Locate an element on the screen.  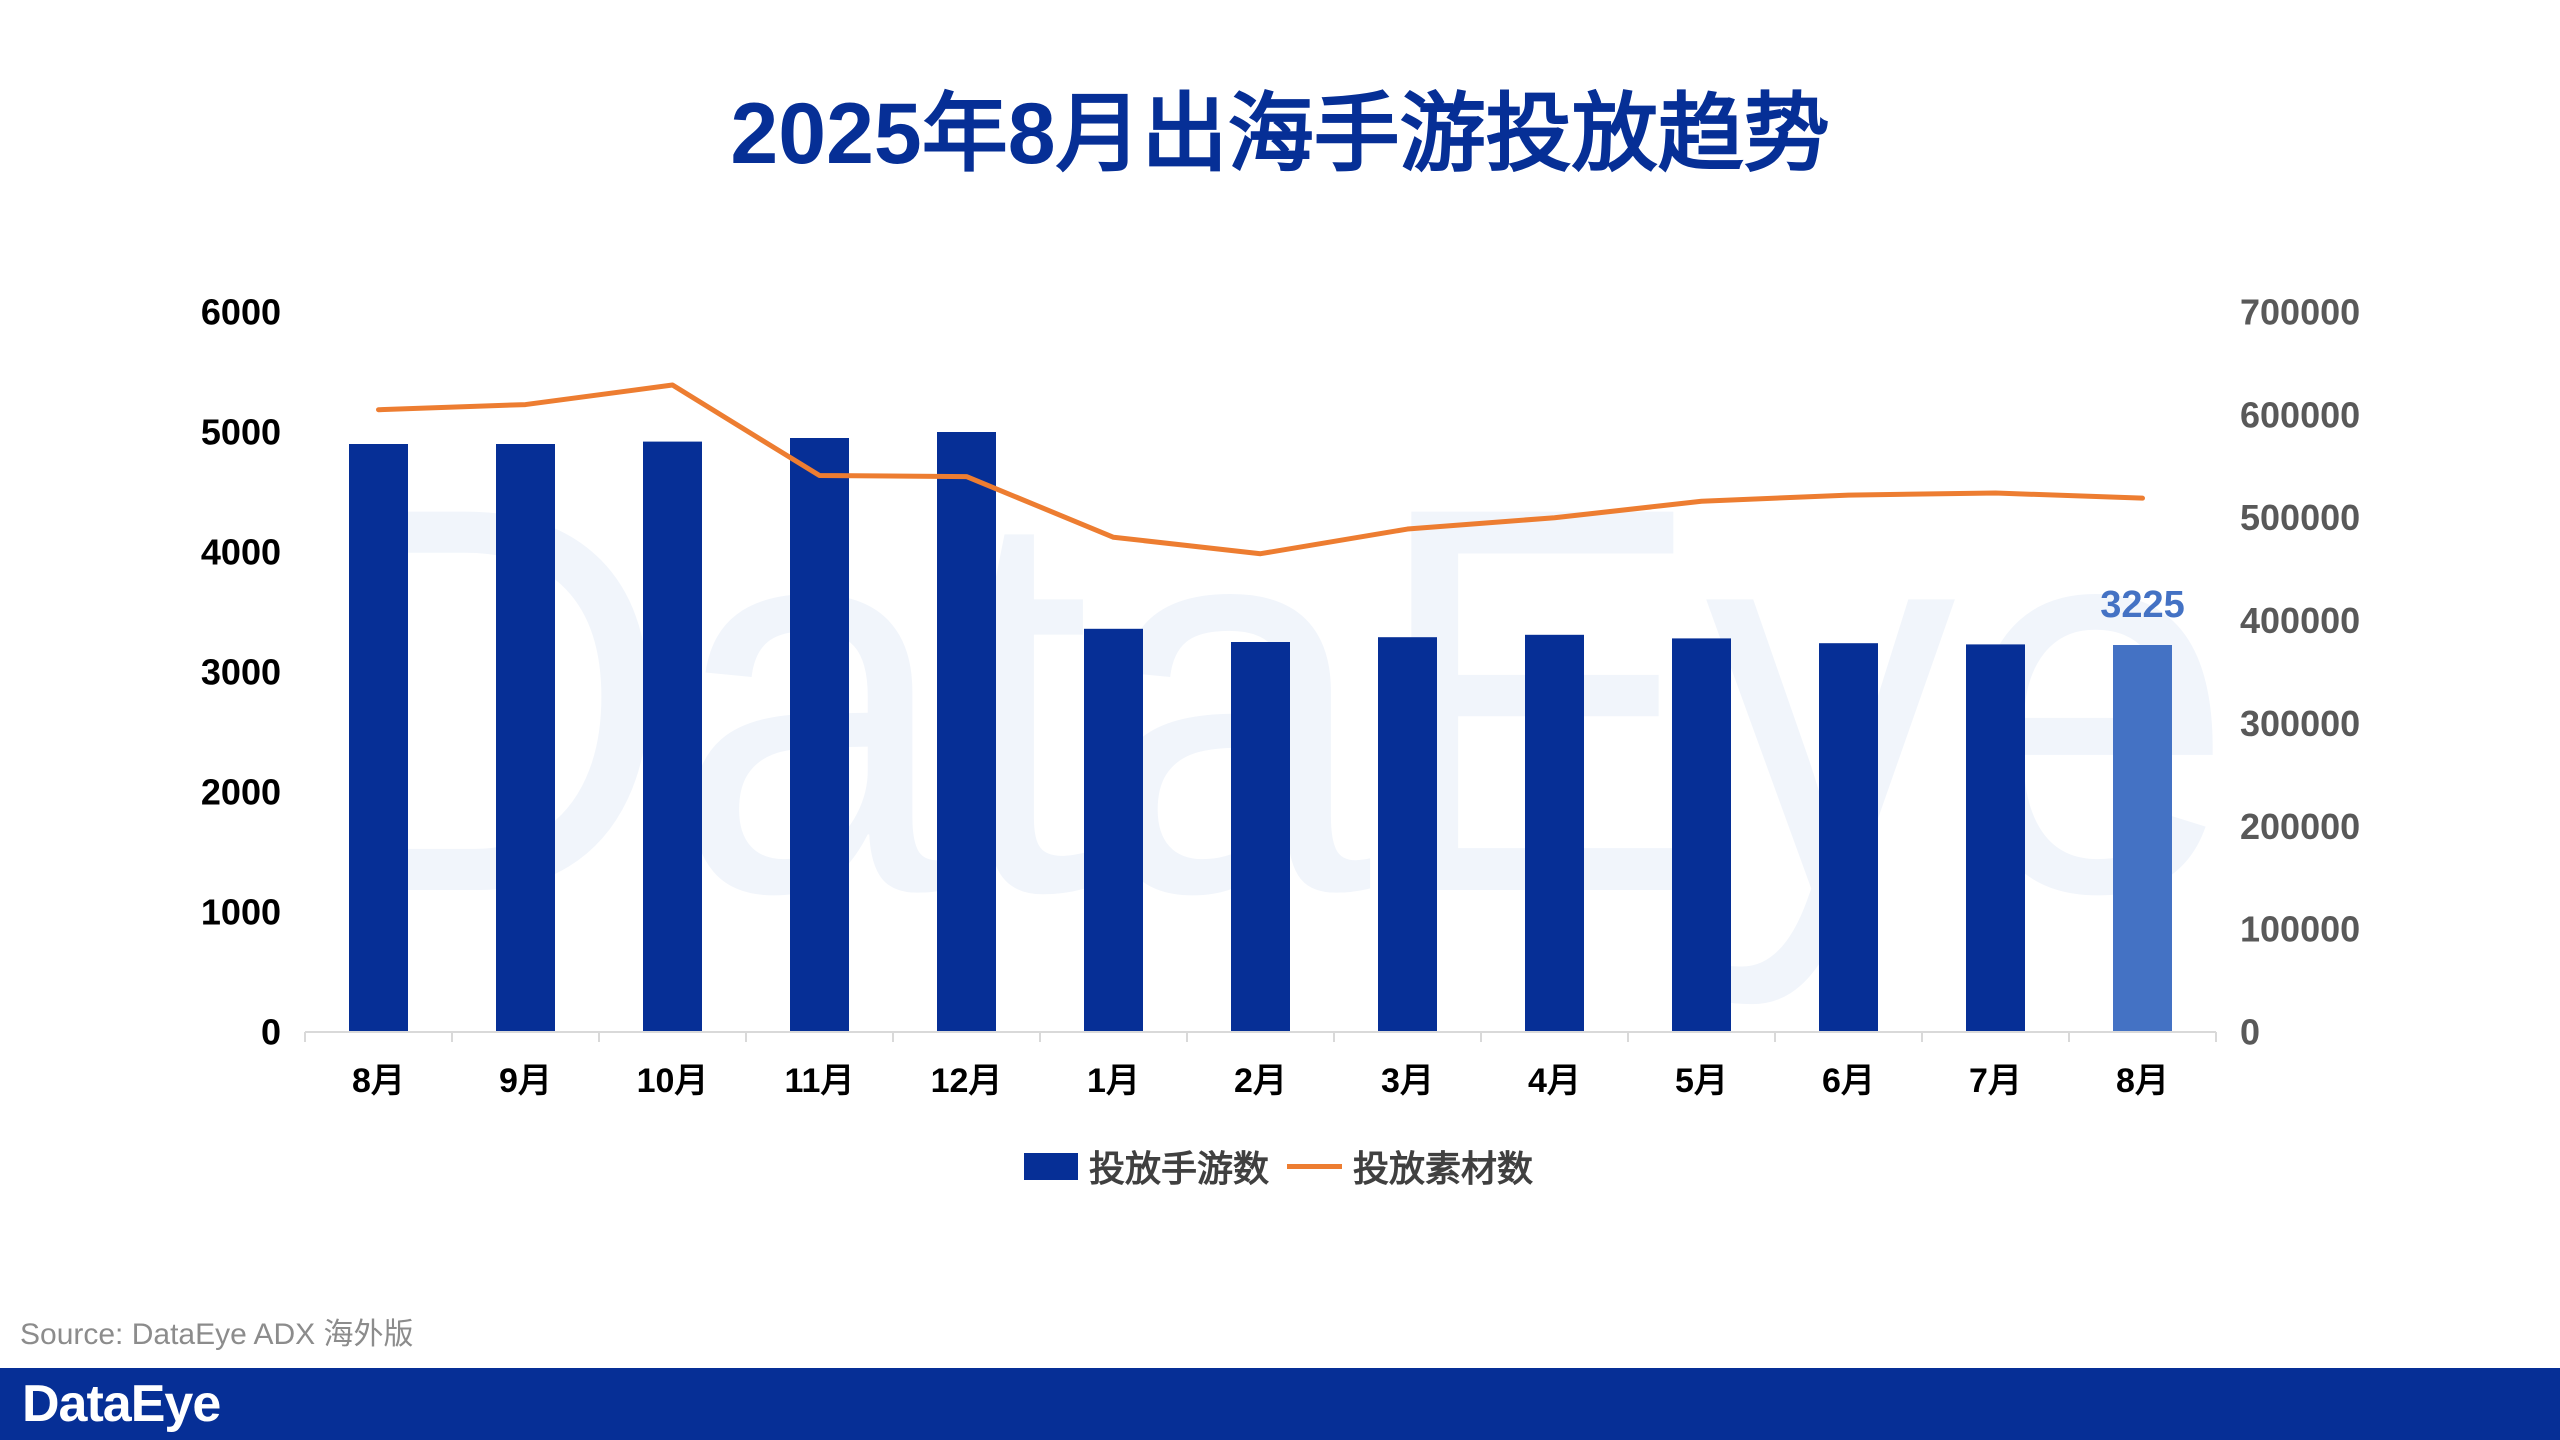
x-tick-label: 6月 is located at coordinates (1848, 1081).